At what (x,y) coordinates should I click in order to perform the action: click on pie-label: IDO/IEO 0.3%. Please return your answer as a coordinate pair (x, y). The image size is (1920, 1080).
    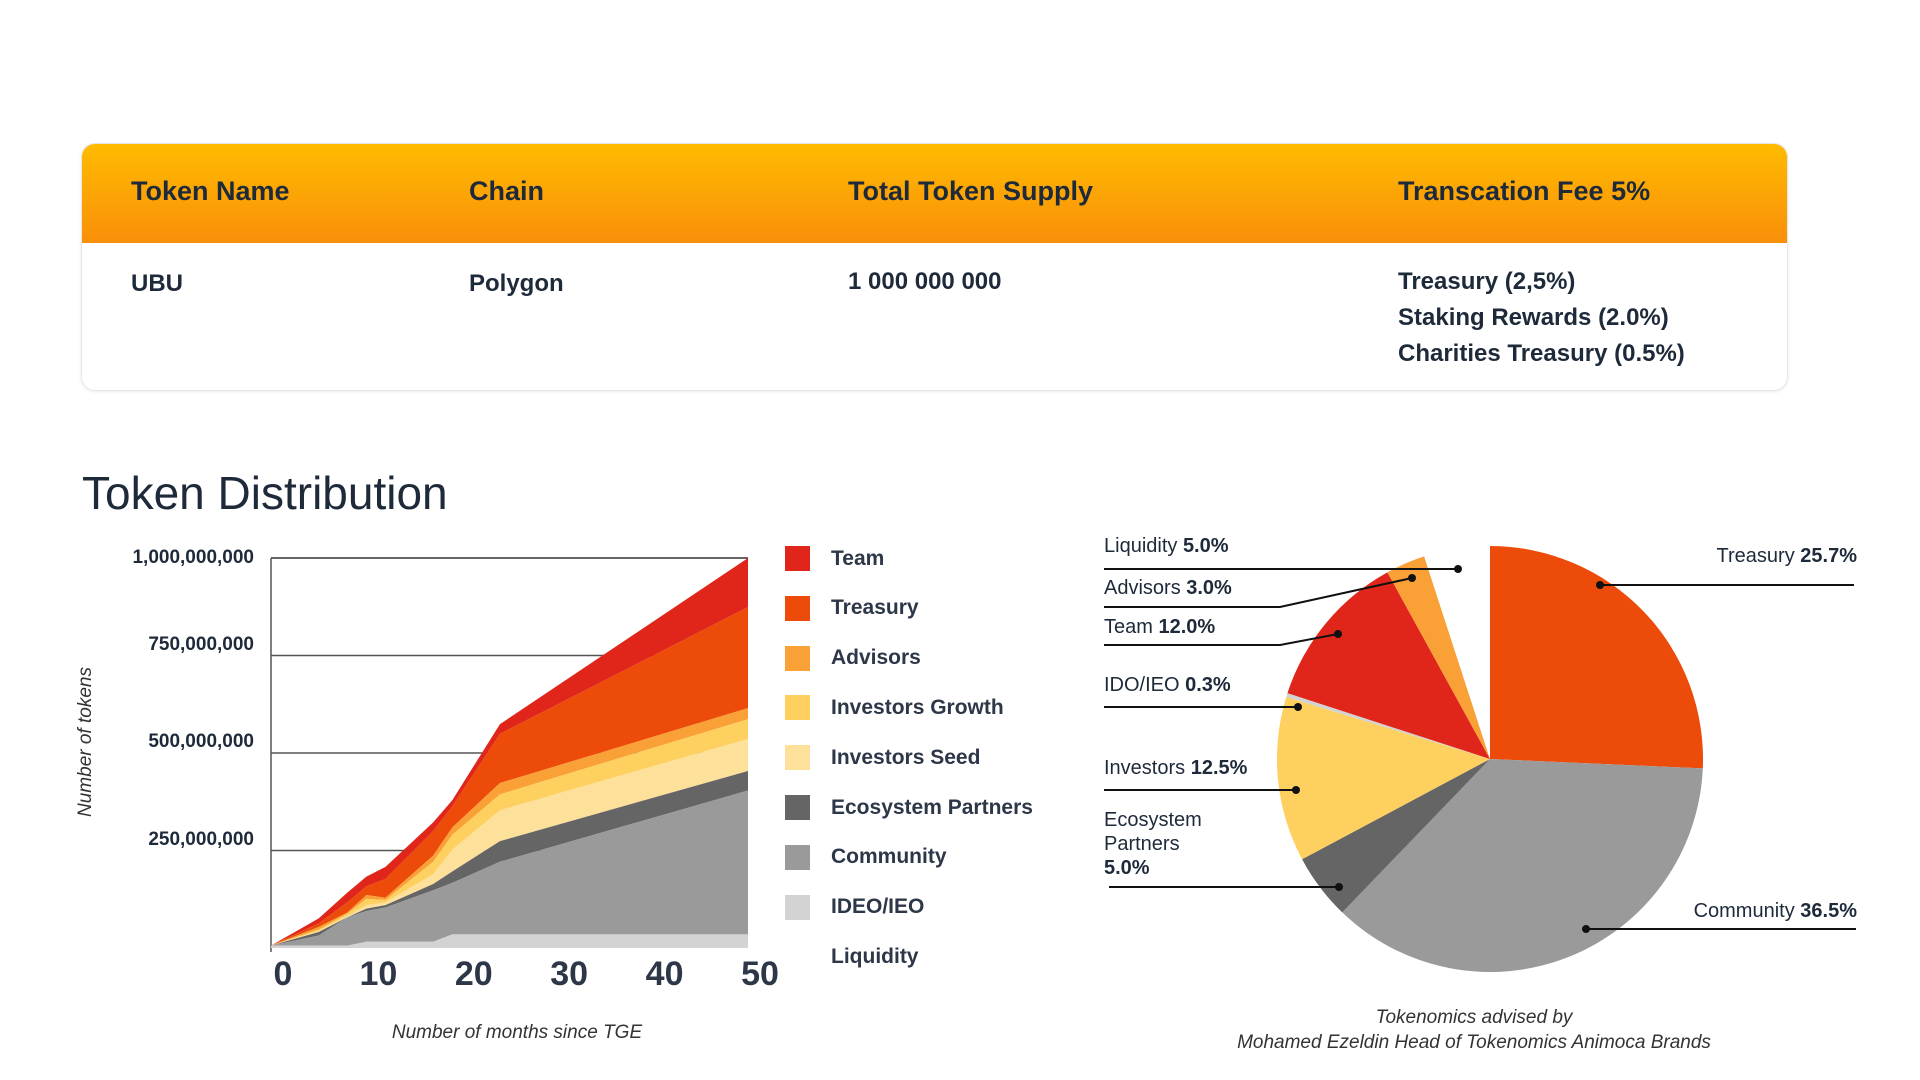
    Looking at the image, I should click on (1167, 685).